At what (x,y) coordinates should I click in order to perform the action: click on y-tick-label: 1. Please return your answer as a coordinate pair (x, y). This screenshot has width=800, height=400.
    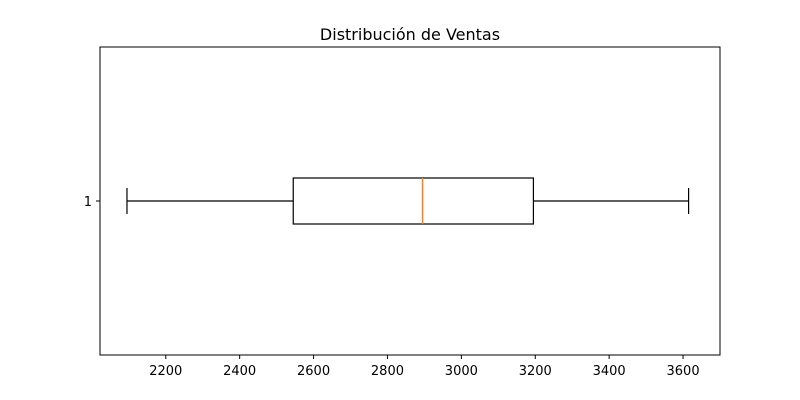
    Looking at the image, I should click on (88, 202).